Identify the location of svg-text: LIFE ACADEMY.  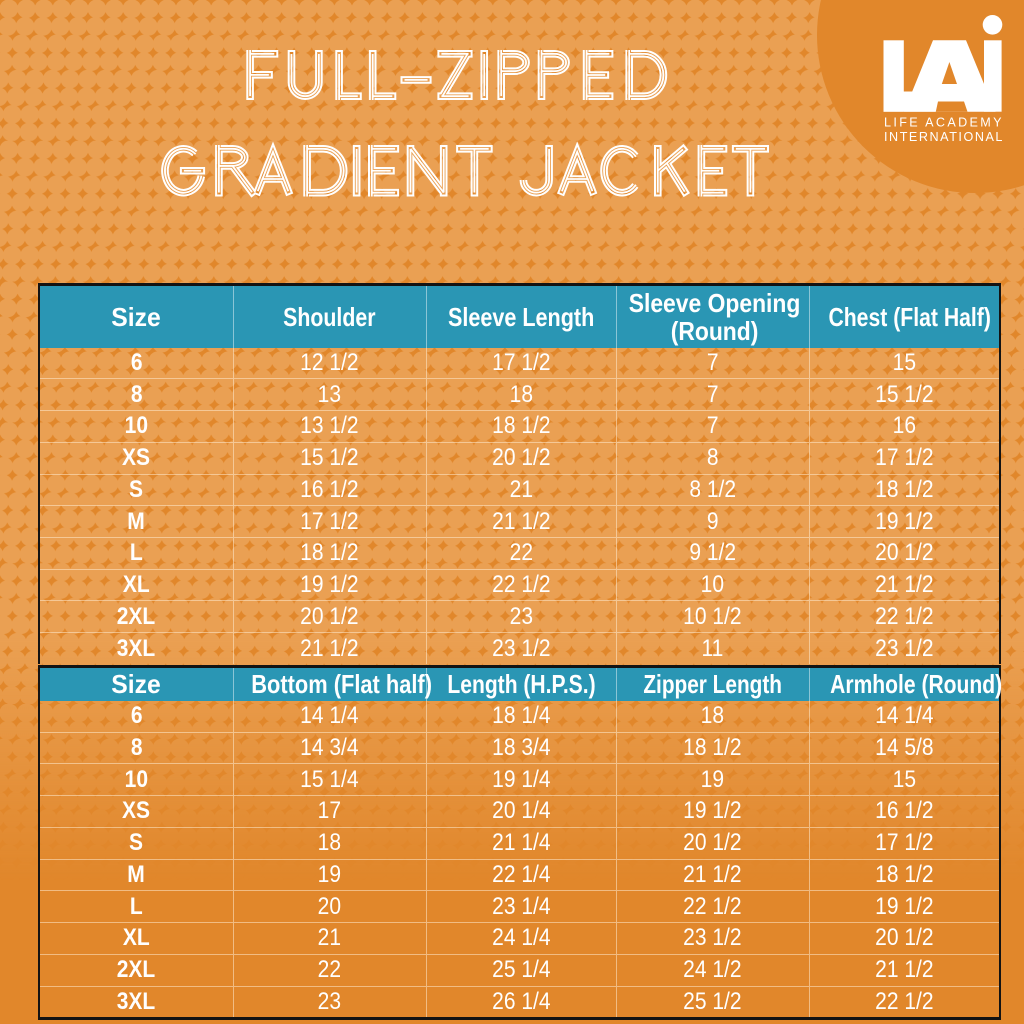
(944, 122).